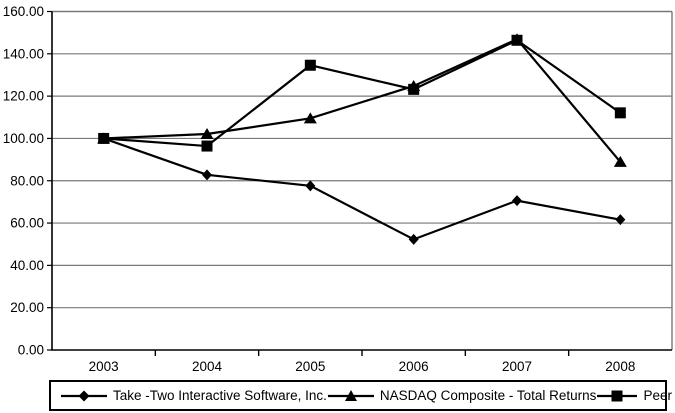 The image size is (675, 413). Describe the element at coordinates (27, 223) in the screenshot. I see `y-tick-label: 60.00` at that location.